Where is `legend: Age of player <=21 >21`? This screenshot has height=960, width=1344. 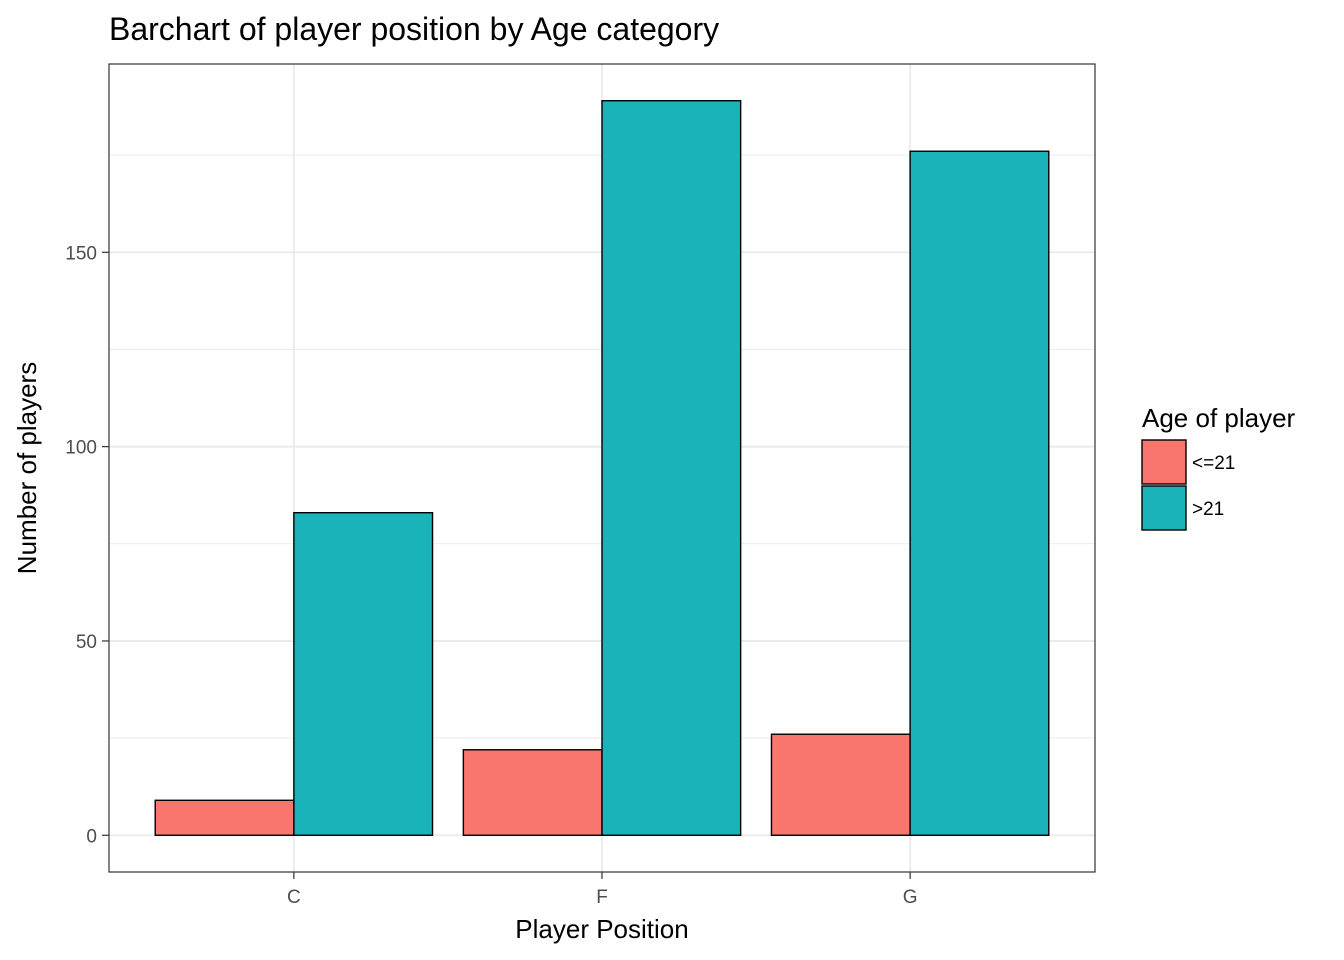 legend: Age of player <=21 >21 is located at coordinates (1218, 467).